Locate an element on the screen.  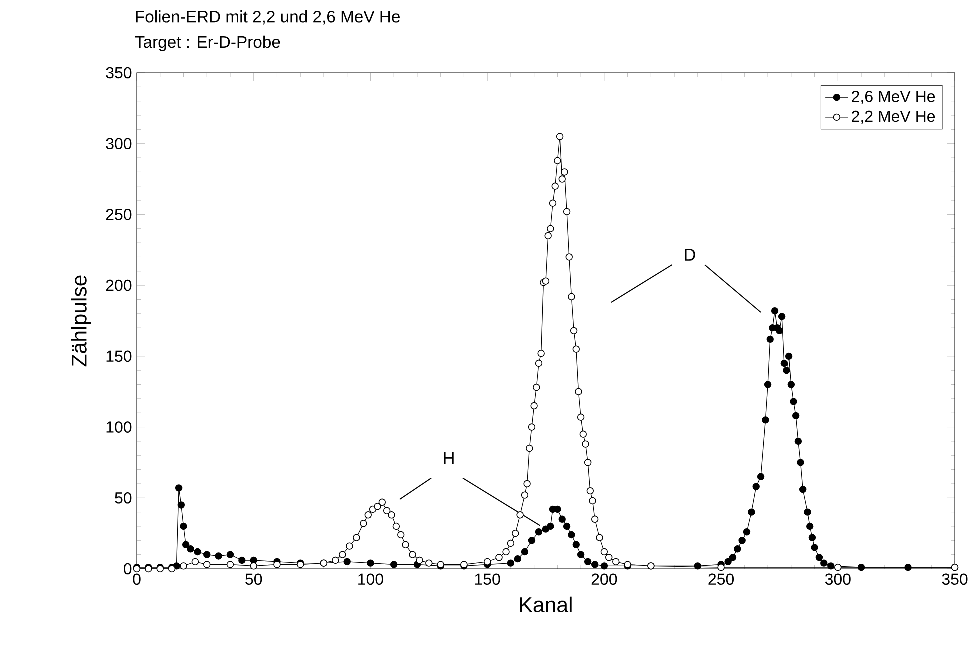
annotation: D is located at coordinates (690, 255).